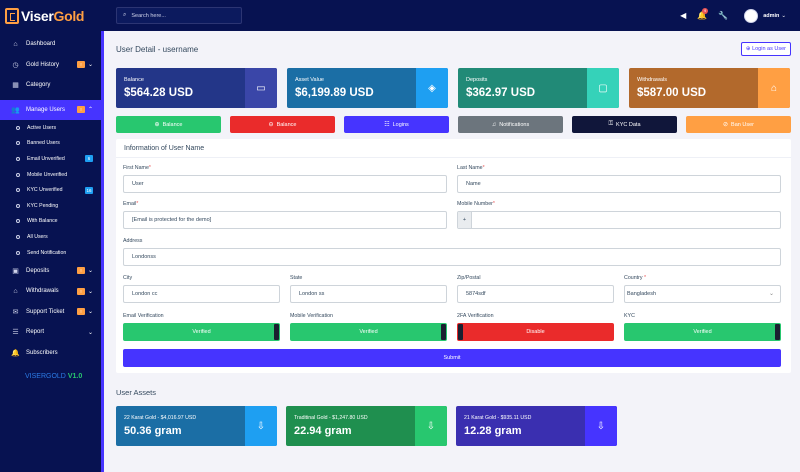 Image resolution: width=800 pixels, height=472 pixels. What do you see at coordinates (723, 15) in the screenshot?
I see `wrench-icon: 🔧` at bounding box center [723, 15].